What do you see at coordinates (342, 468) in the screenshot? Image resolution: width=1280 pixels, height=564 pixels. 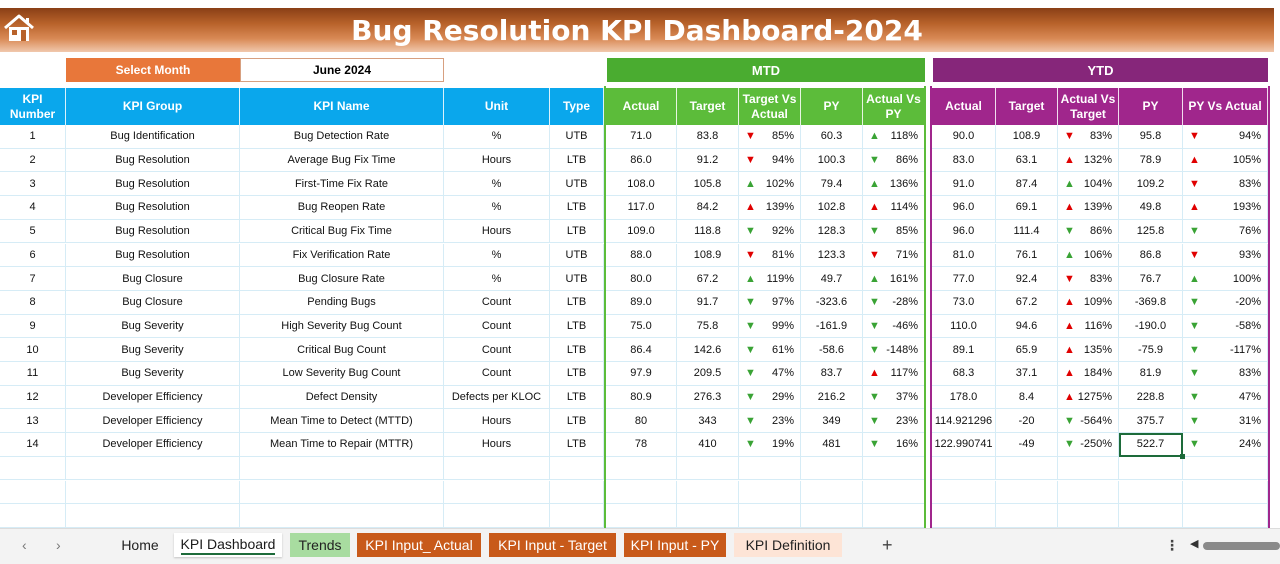 I see `cell-name` at bounding box center [342, 468].